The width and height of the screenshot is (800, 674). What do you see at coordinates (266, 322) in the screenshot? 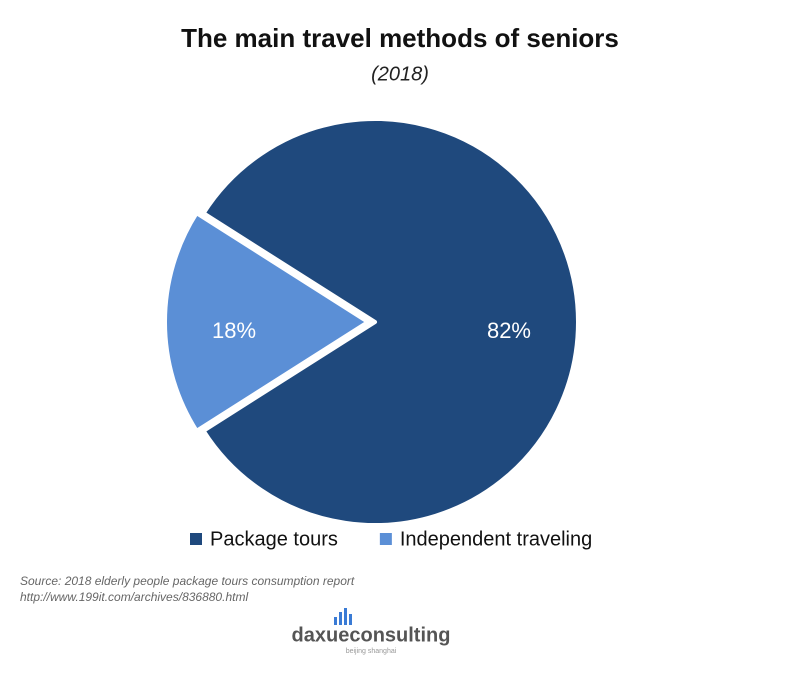
I see `pie-slice` at bounding box center [266, 322].